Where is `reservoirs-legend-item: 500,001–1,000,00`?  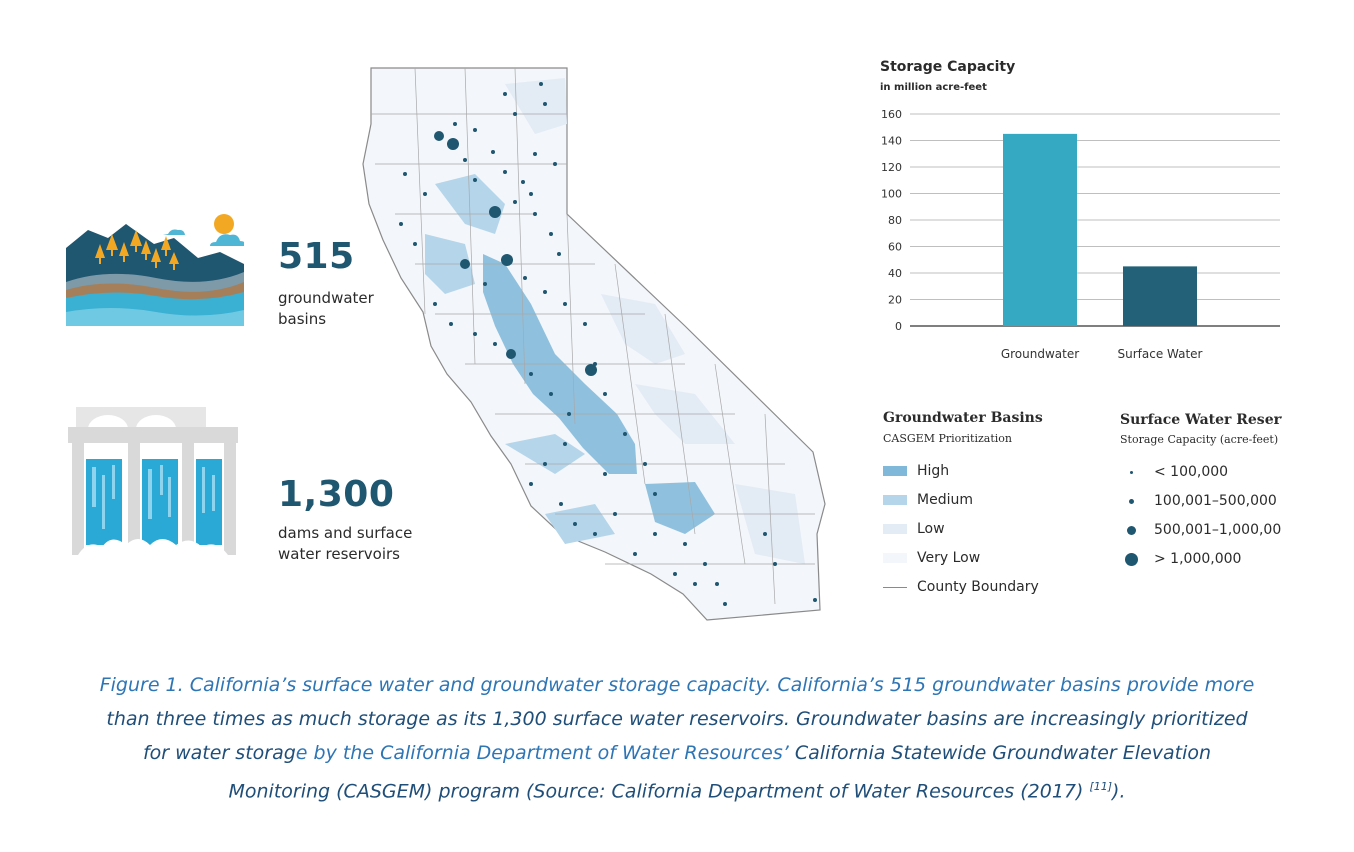
reservoirs-legend-item: 500,001–1,000,00 is located at coordinates (1202, 530).